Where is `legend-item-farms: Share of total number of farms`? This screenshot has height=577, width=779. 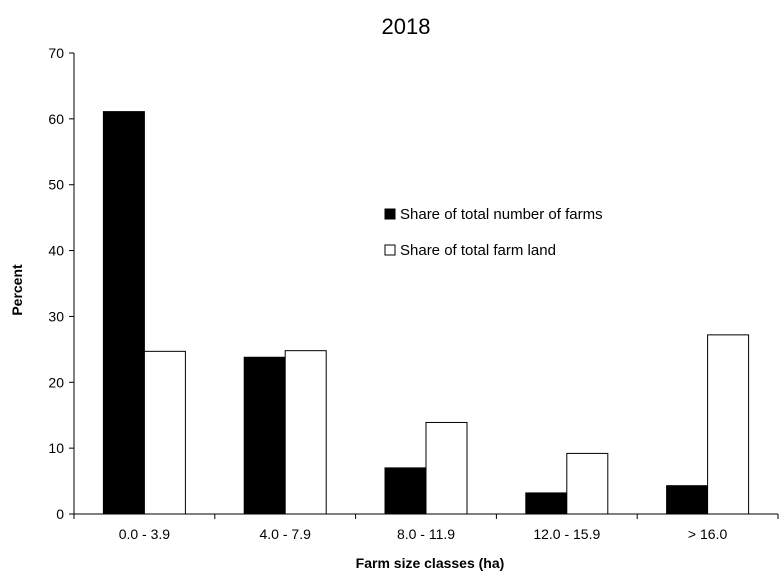
legend-item-farms: Share of total number of farms is located at coordinates (493, 214).